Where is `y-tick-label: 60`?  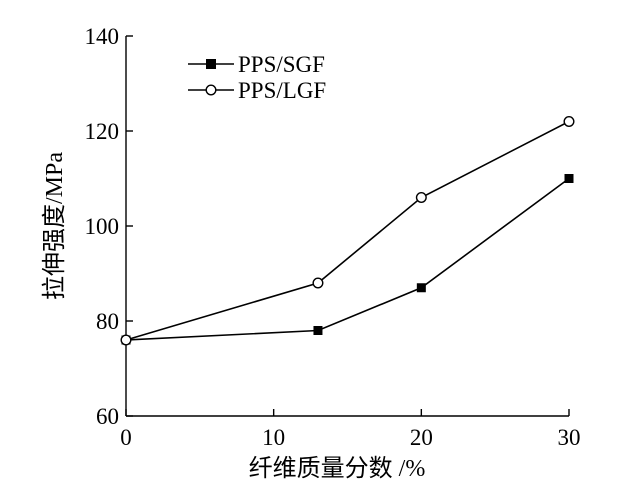
y-tick-label: 60 is located at coordinates (107, 416).